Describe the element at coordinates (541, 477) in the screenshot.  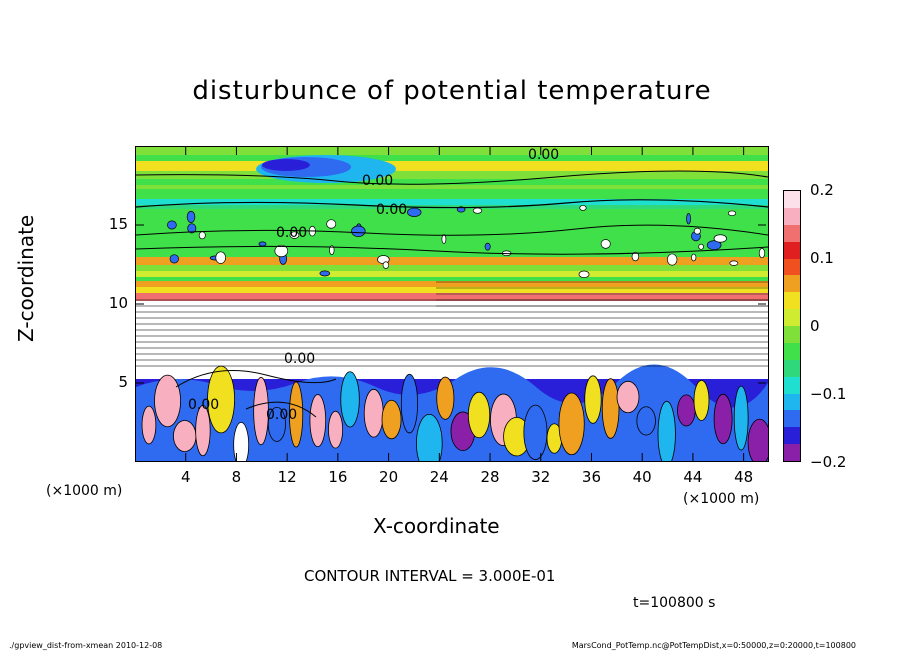
I see `x-tick-label: 32` at that location.